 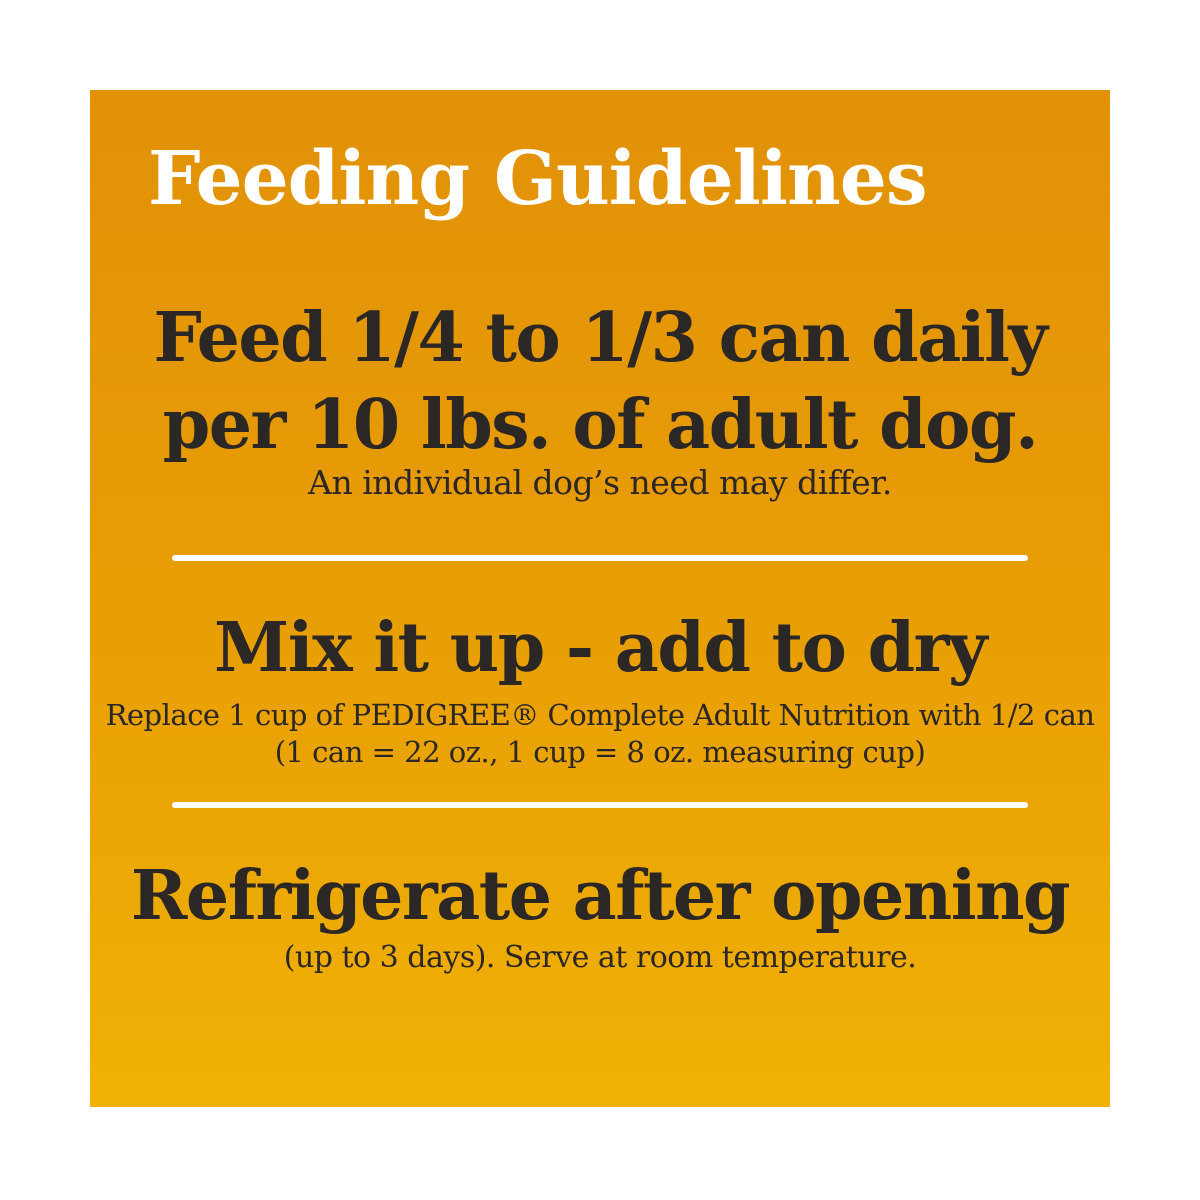 I want to click on daily-feeding-heading-line1: Feed 1/4 to 1/3 can daily, so click(x=600, y=338).